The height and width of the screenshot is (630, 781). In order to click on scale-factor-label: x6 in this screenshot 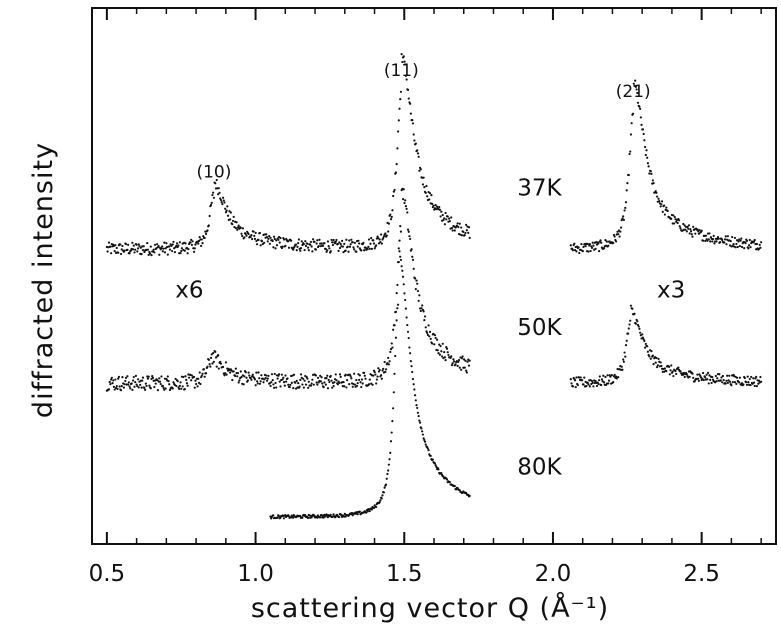, I will do `click(189, 290)`.